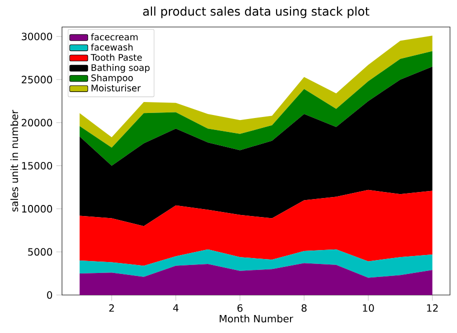  Describe the element at coordinates (116, 57) in the screenshot. I see `legend-label: Tooth Paste` at that location.